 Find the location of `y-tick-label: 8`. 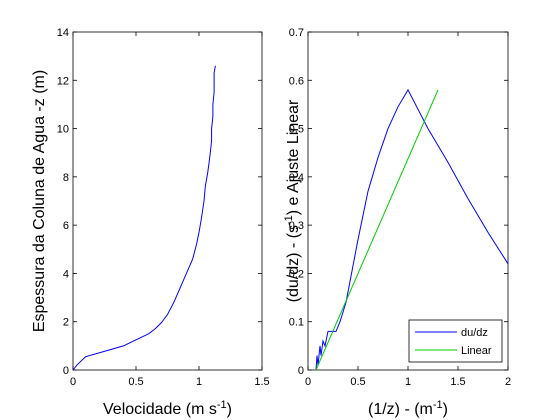

y-tick-label: 8 is located at coordinates (66, 178).